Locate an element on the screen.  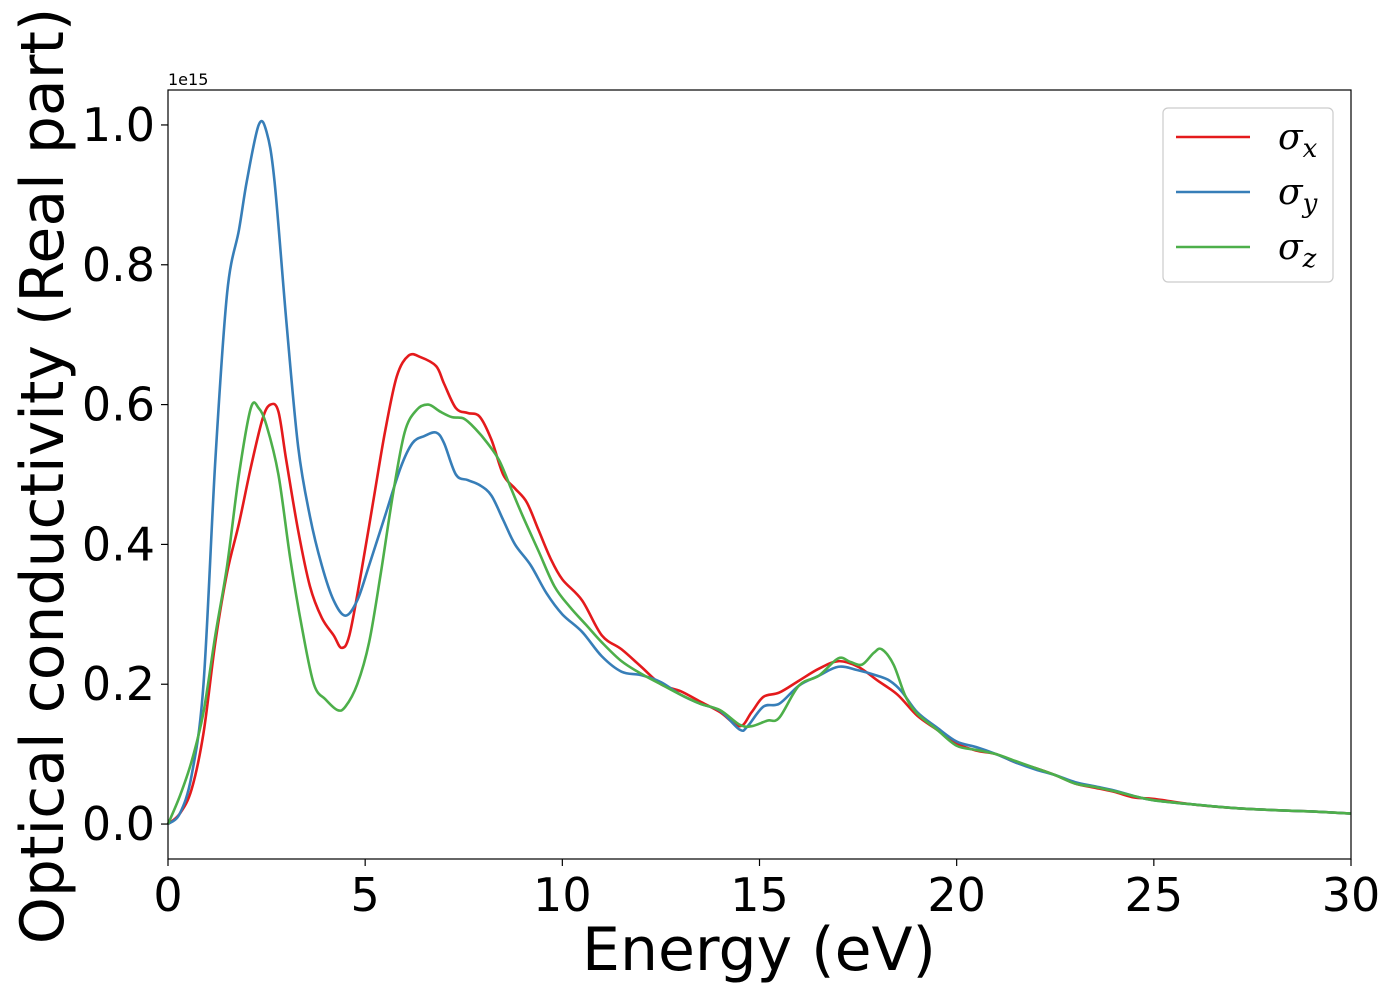
legend-label-x: σx is located at coordinates (1298, 140).